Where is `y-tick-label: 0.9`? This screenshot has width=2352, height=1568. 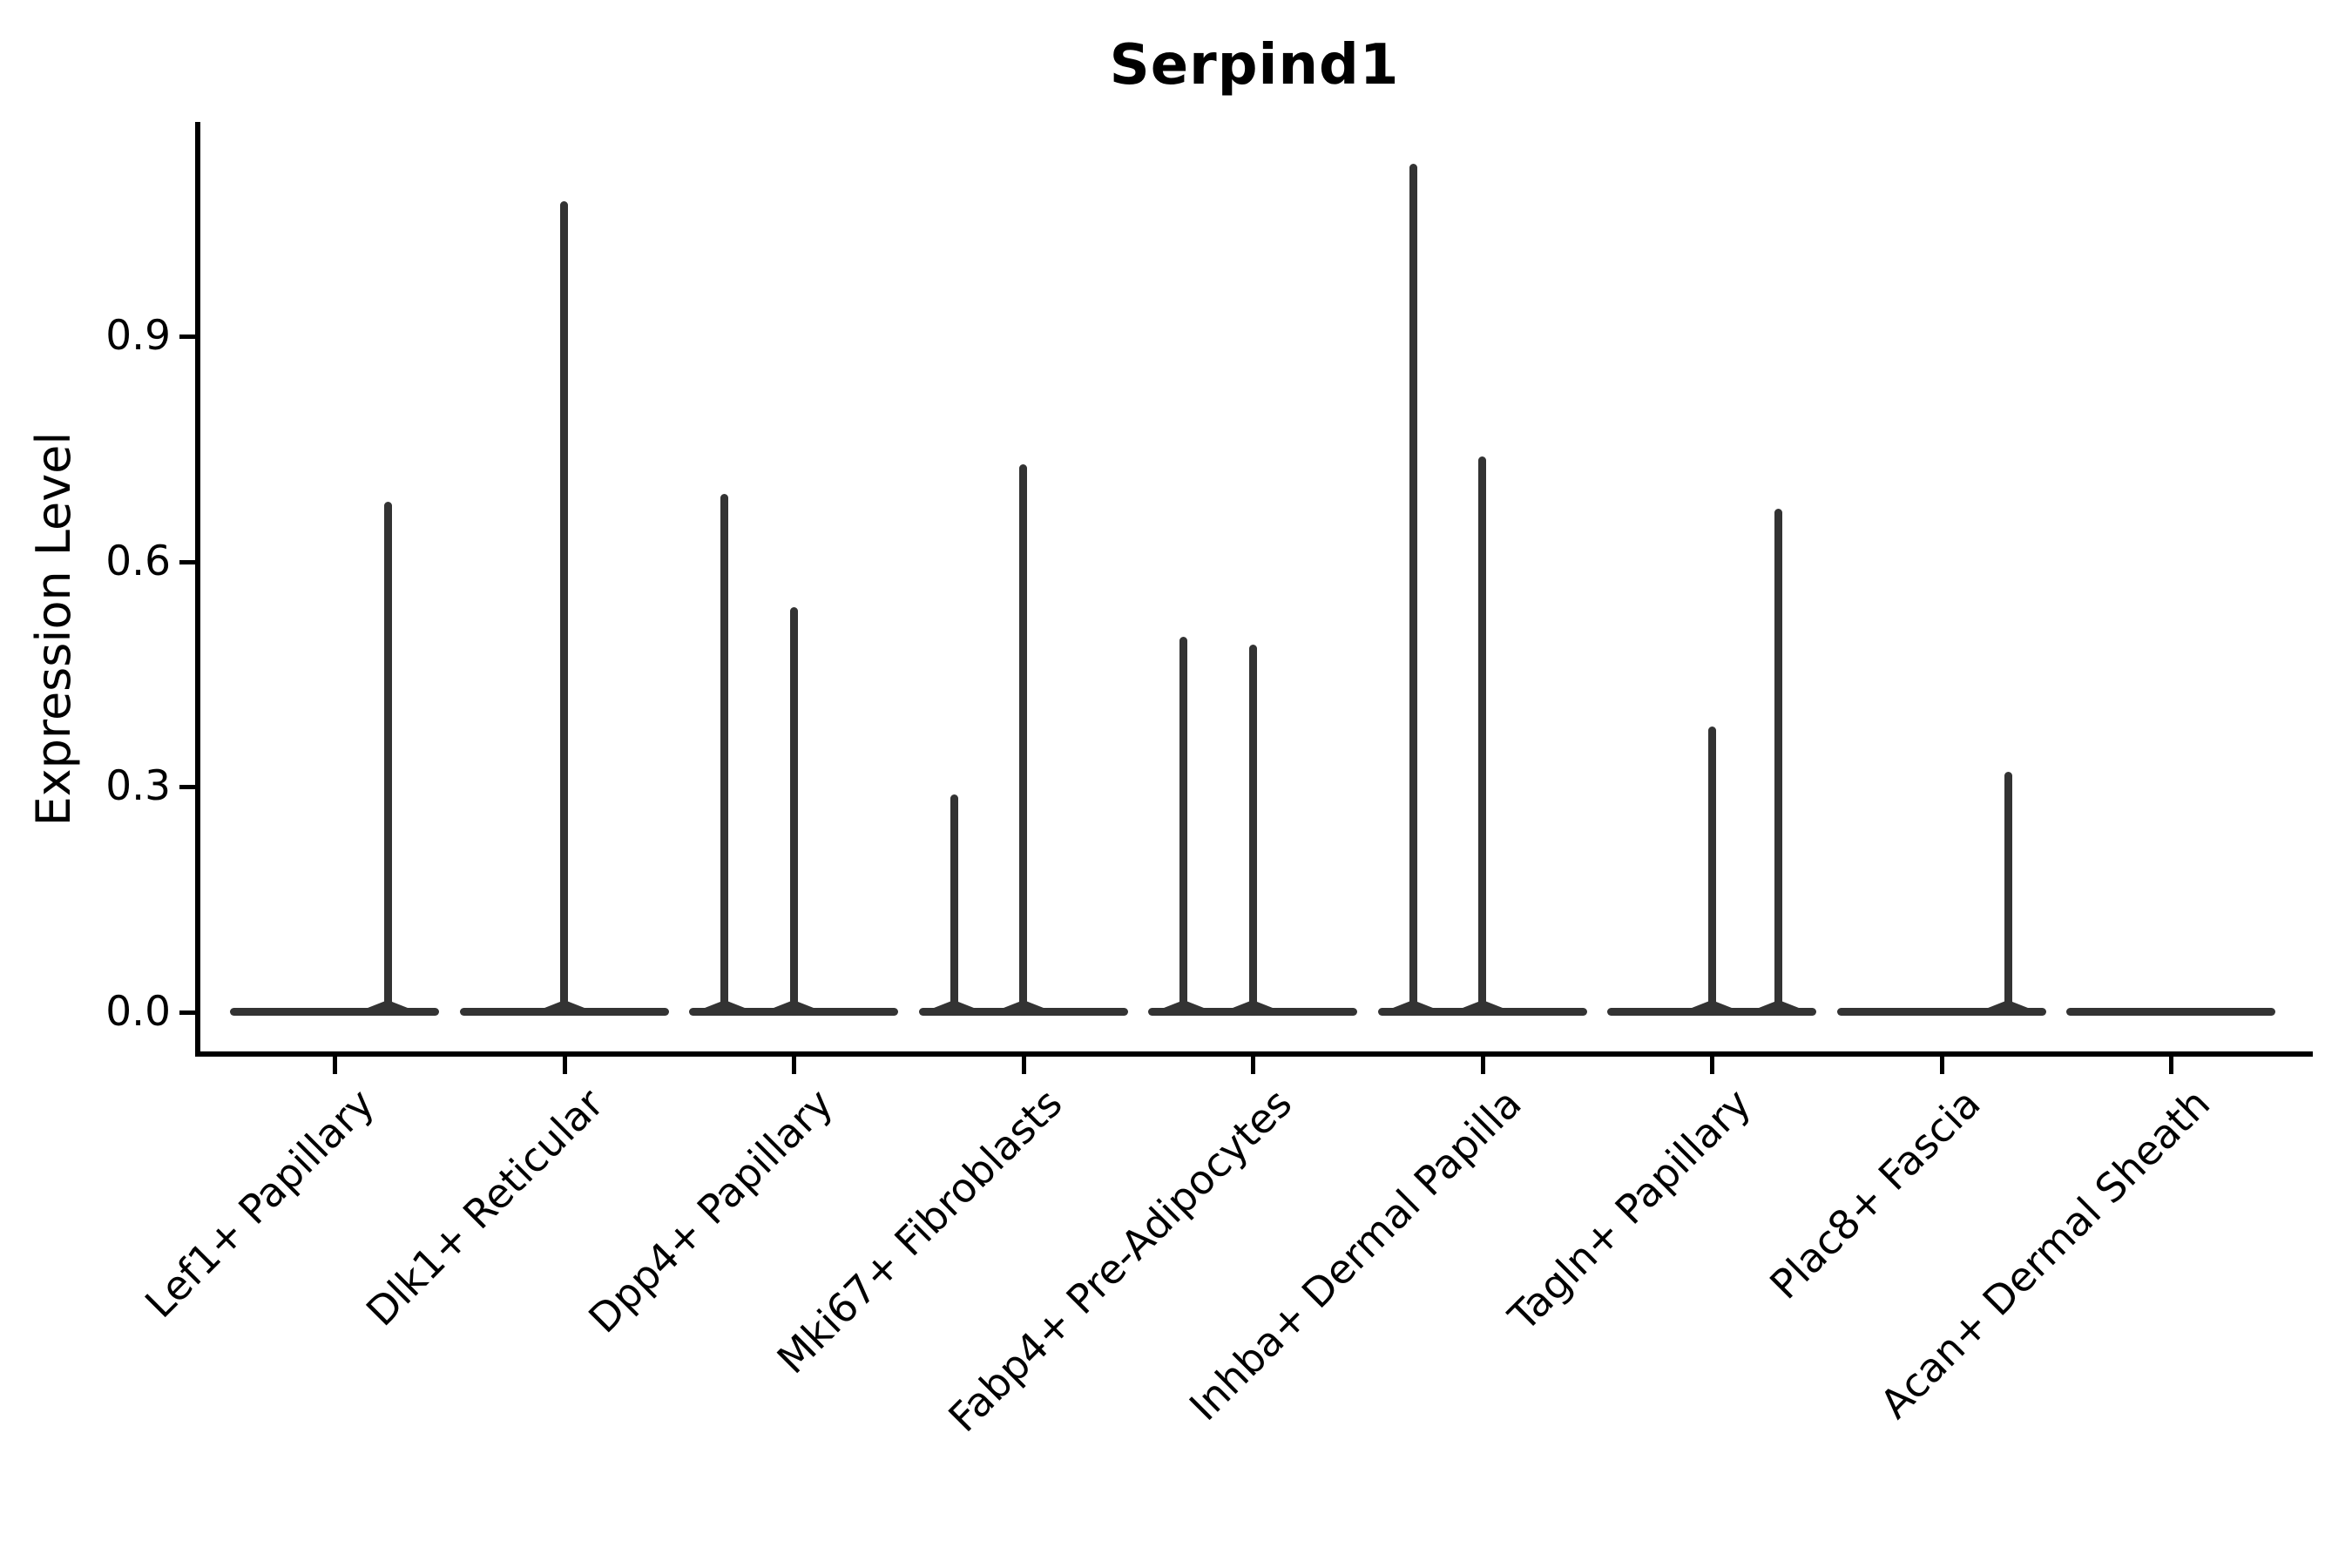
y-tick-label: 0.9 is located at coordinates (138, 336).